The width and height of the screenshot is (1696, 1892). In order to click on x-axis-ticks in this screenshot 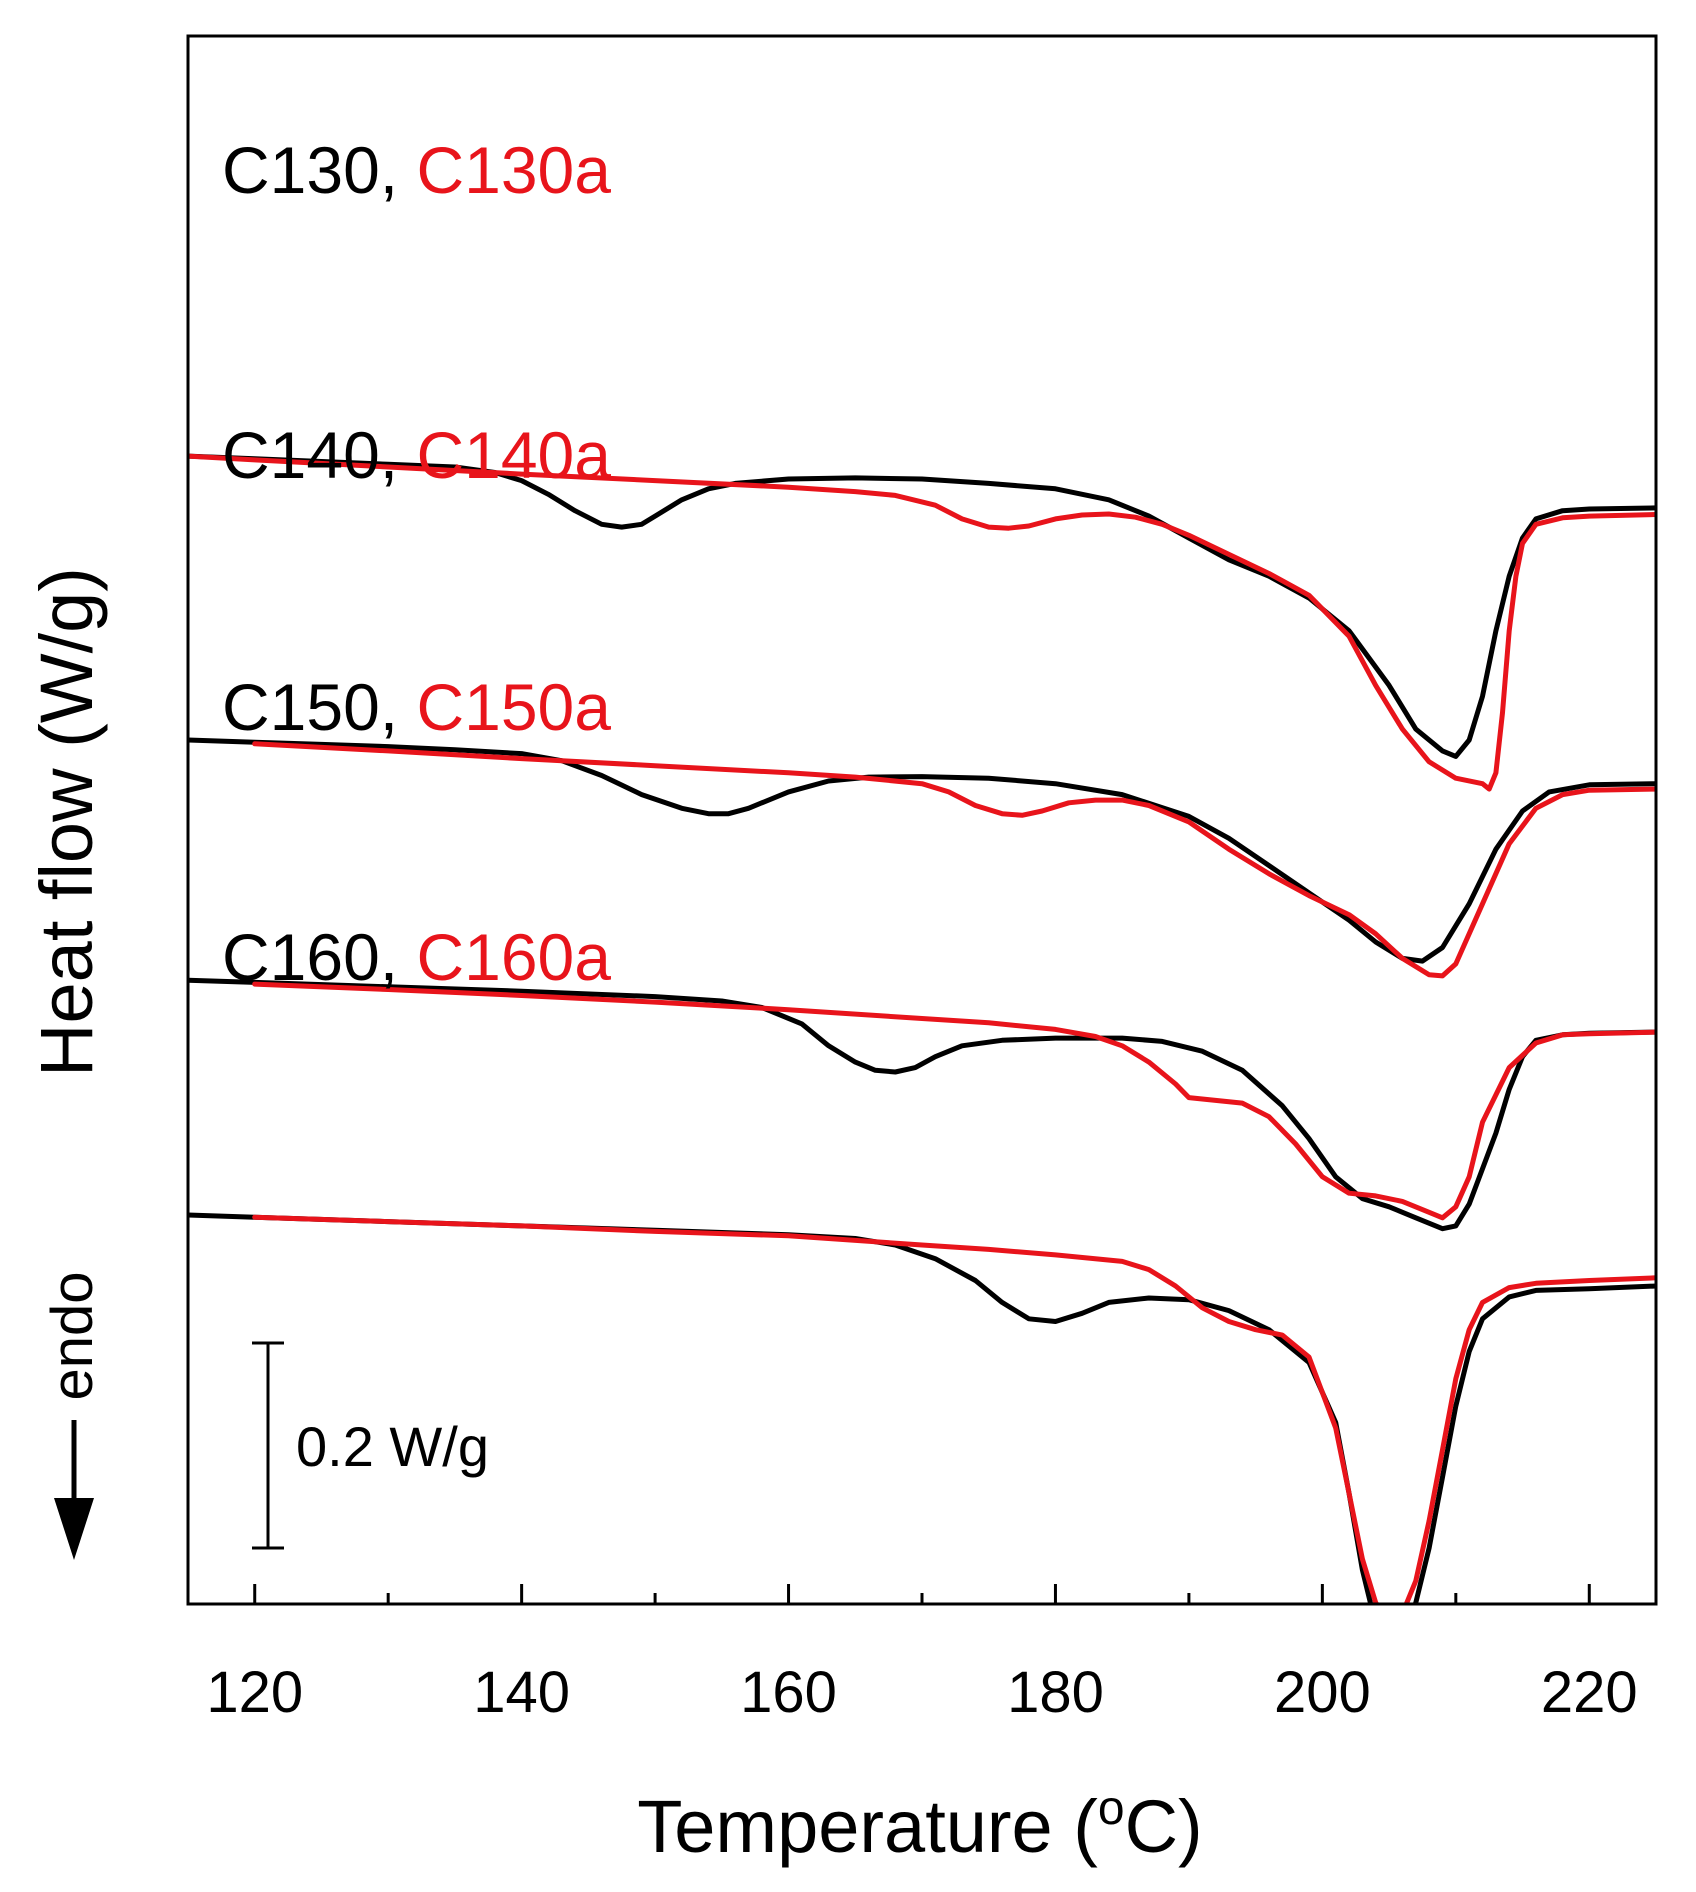, I will do `click(922, 1594)`.